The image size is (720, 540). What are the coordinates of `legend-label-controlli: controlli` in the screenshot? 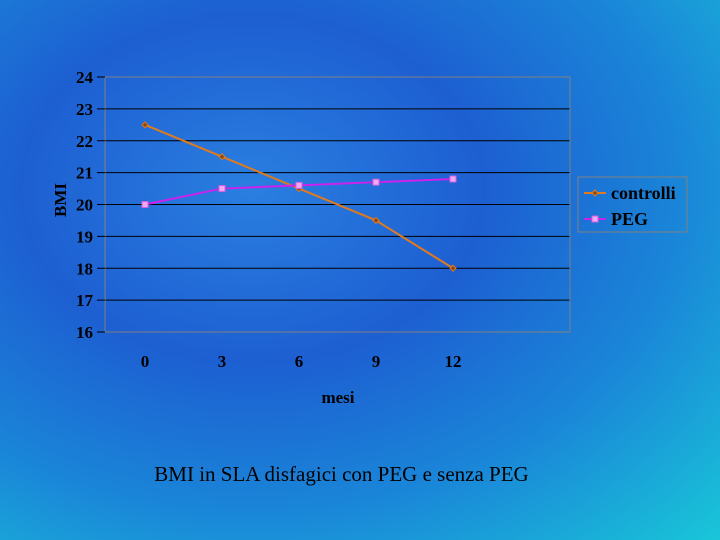 It's located at (643, 193).